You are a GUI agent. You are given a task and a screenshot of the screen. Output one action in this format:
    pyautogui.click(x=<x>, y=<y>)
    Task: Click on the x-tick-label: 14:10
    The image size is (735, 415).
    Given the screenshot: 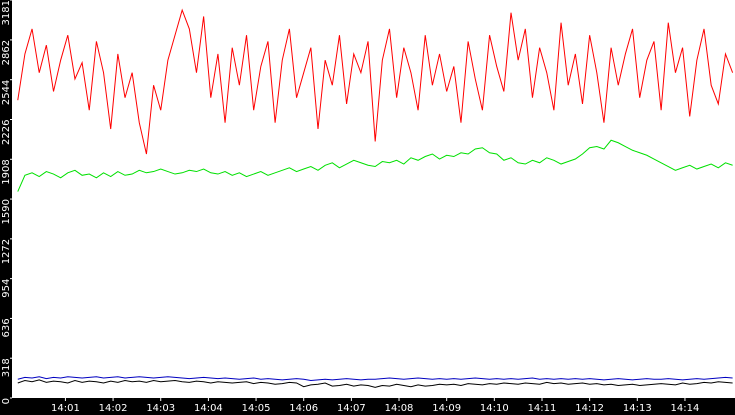 What is the action you would take?
    pyautogui.click(x=494, y=408)
    